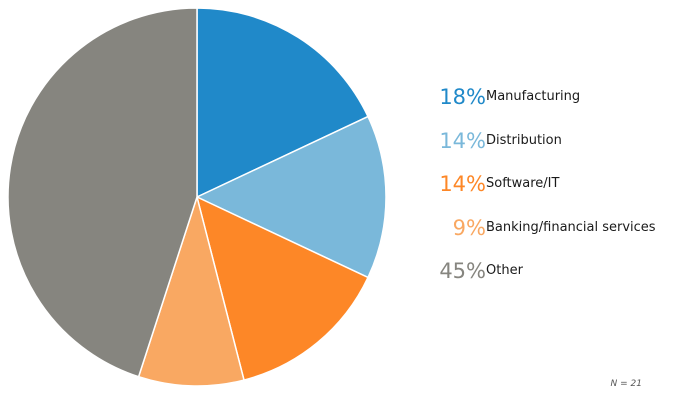 The width and height of the screenshot is (675, 409). Describe the element at coordinates (462, 97) in the screenshot. I see `legend-value-manufacturing: 18%` at that location.